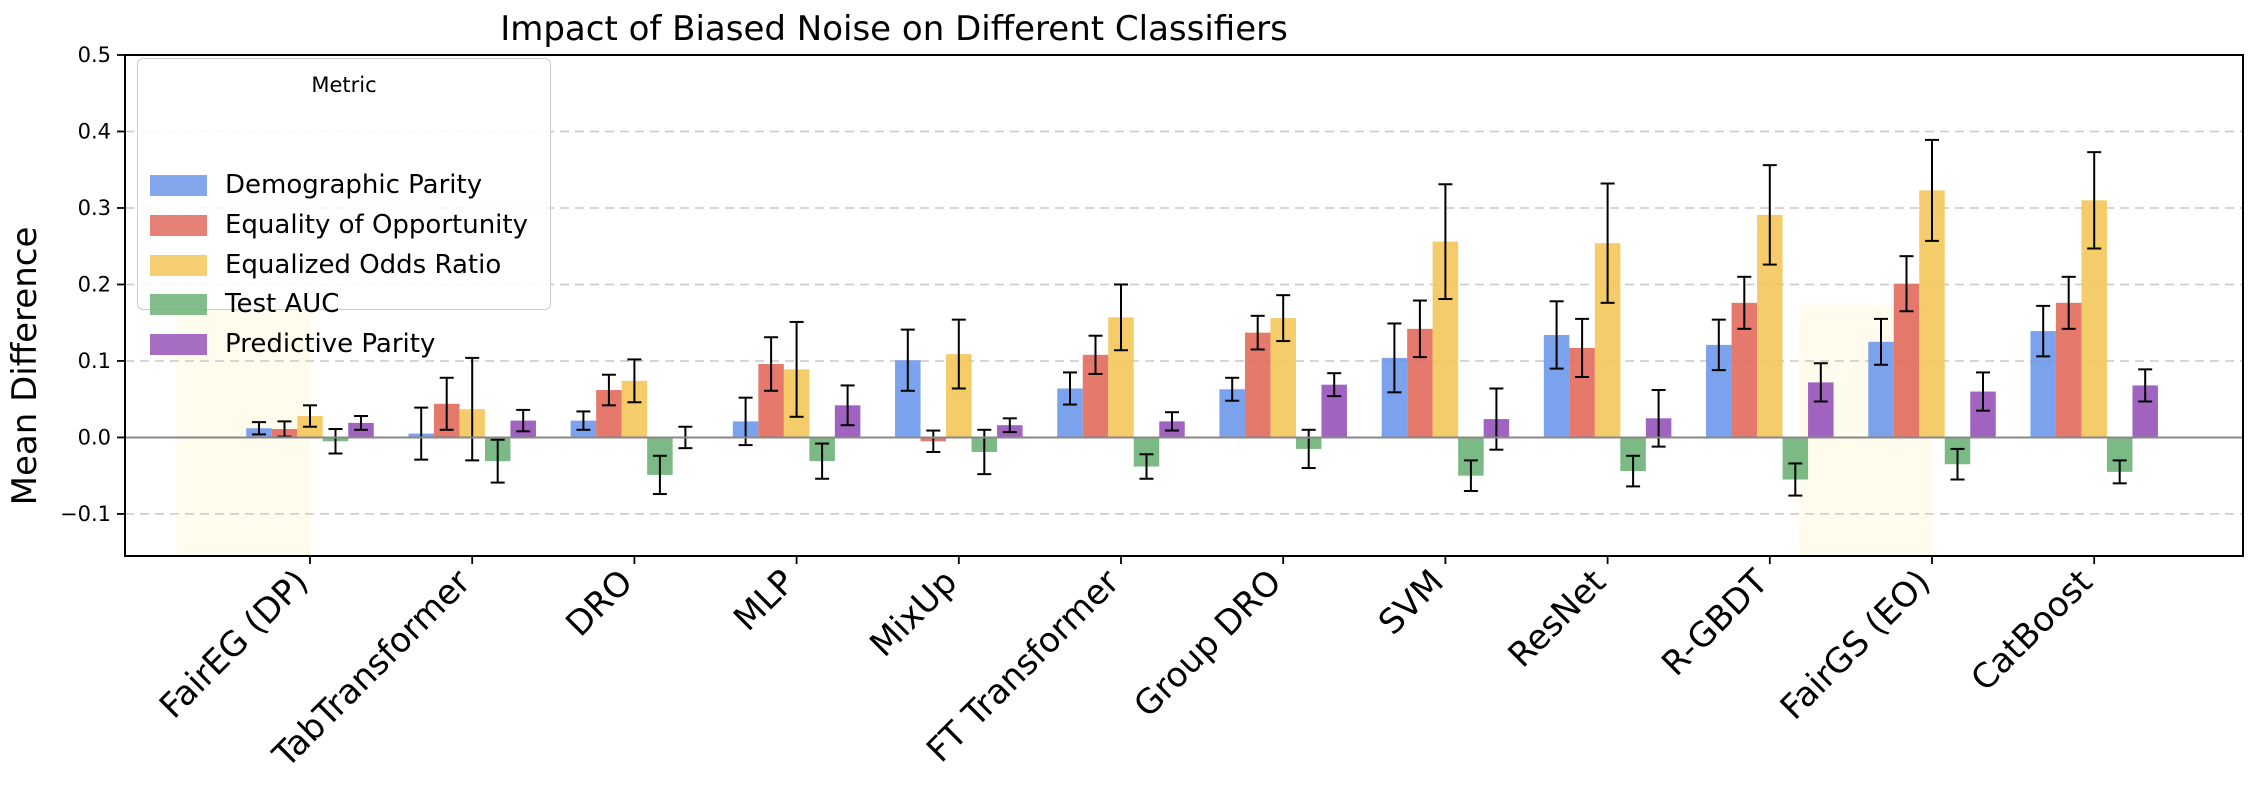  What do you see at coordinates (344, 85) in the screenshot?
I see `legend-title: Metric` at bounding box center [344, 85].